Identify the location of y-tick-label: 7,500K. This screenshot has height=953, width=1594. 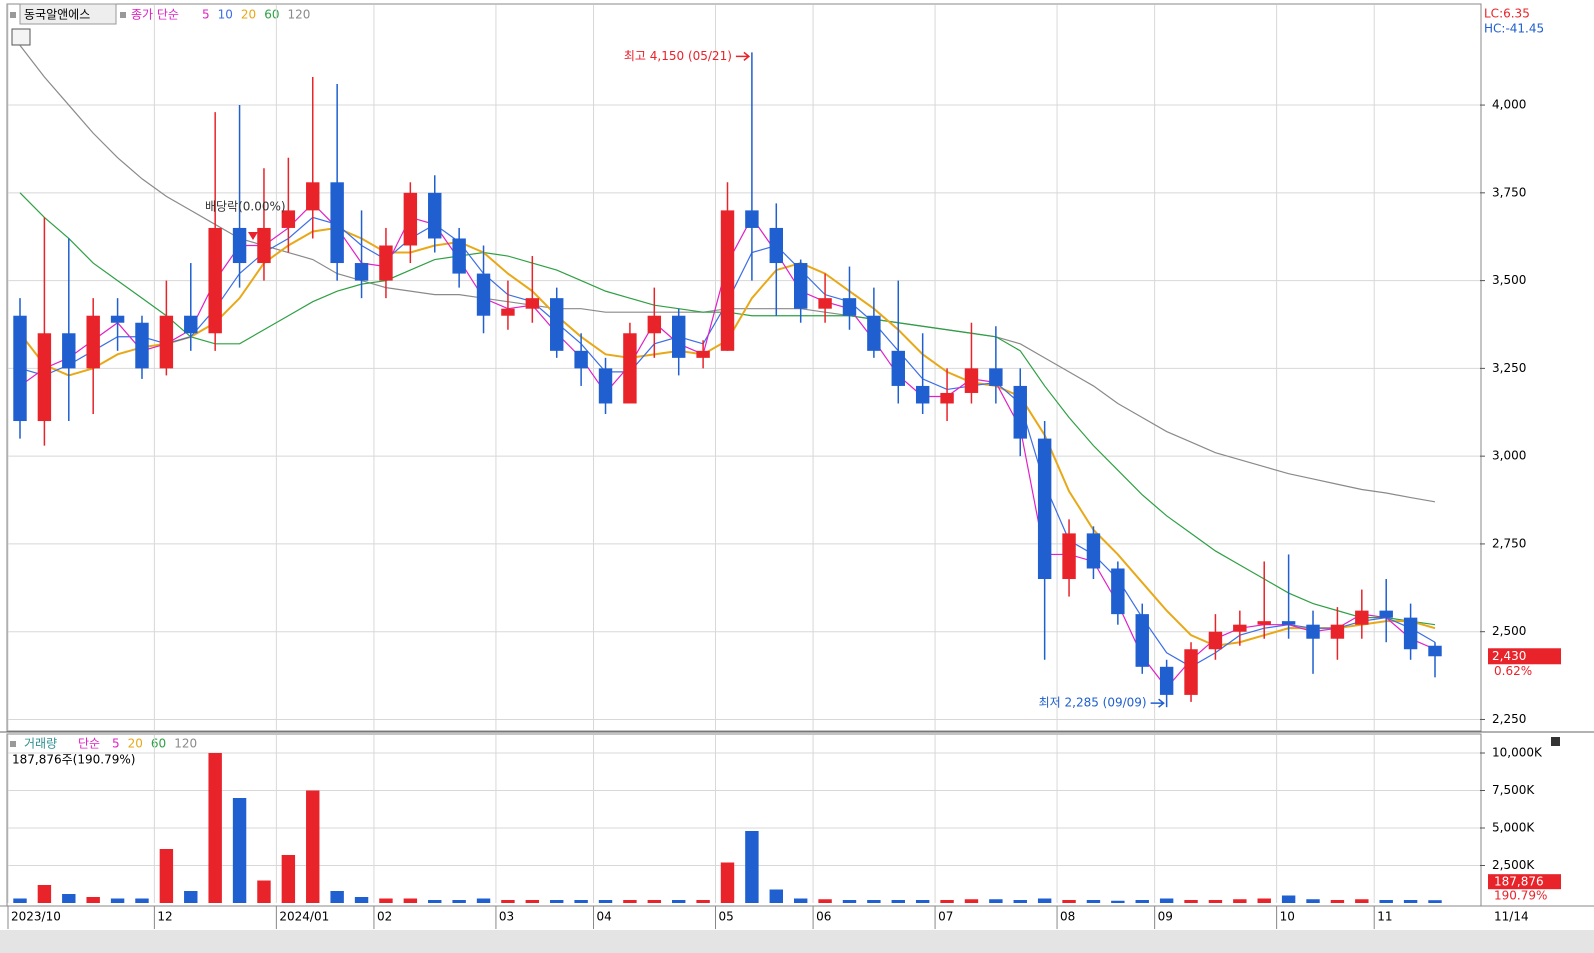
(1513, 790).